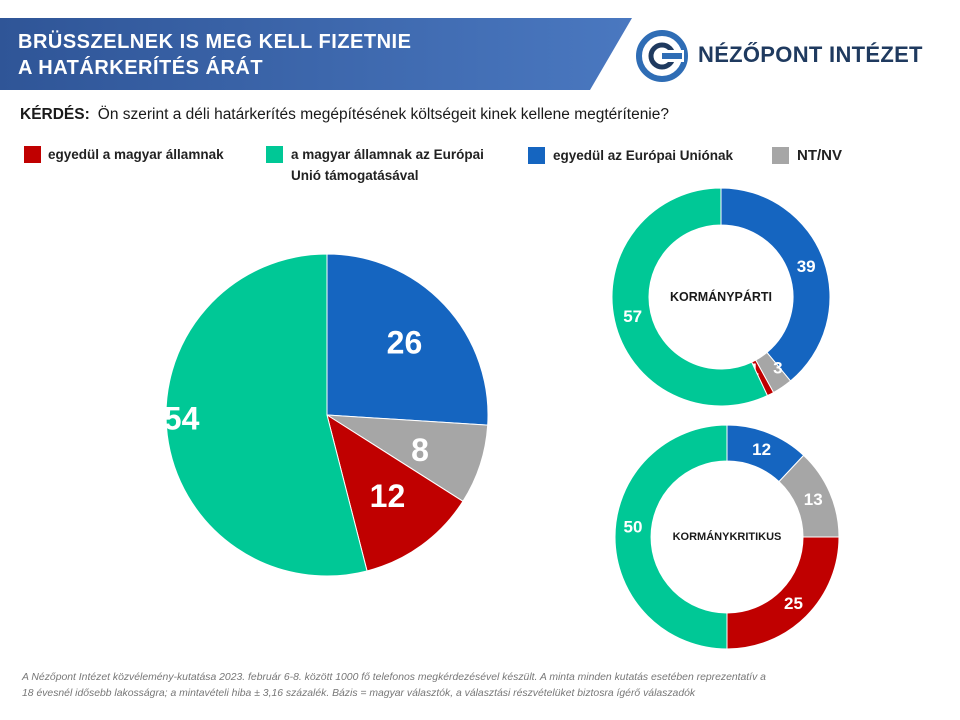 This screenshot has width=960, height=720. I want to click on legend-label-eu: egyedül az Európai Uniónak, so click(643, 155).